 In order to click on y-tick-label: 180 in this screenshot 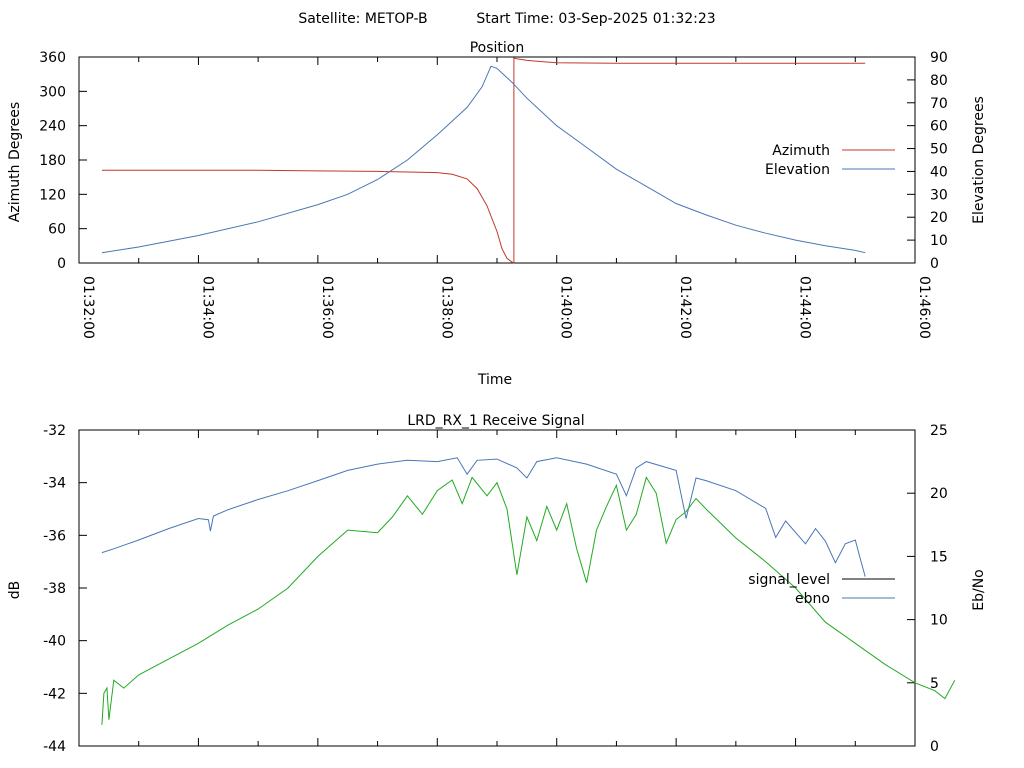, I will do `click(52, 161)`.